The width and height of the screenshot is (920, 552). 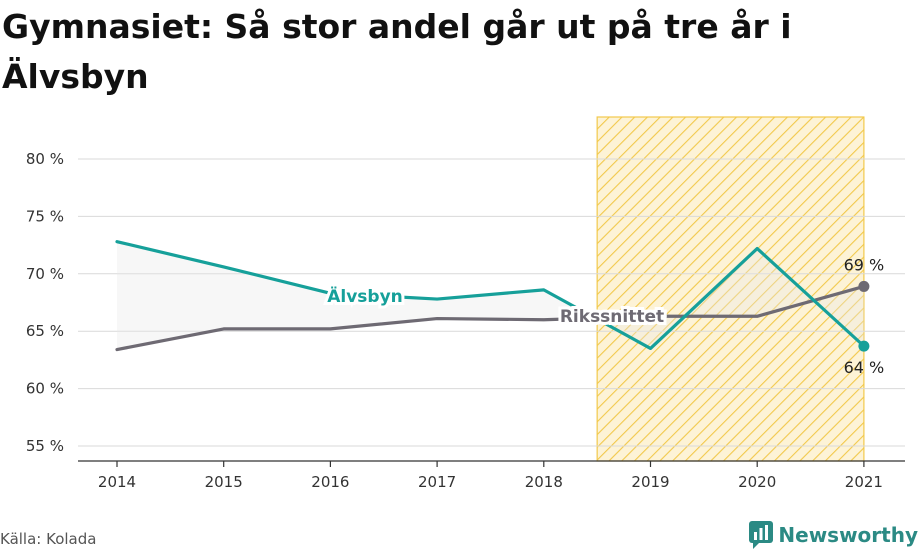 What do you see at coordinates (864, 482) in the screenshot?
I see `x-tick-label: 2021` at bounding box center [864, 482].